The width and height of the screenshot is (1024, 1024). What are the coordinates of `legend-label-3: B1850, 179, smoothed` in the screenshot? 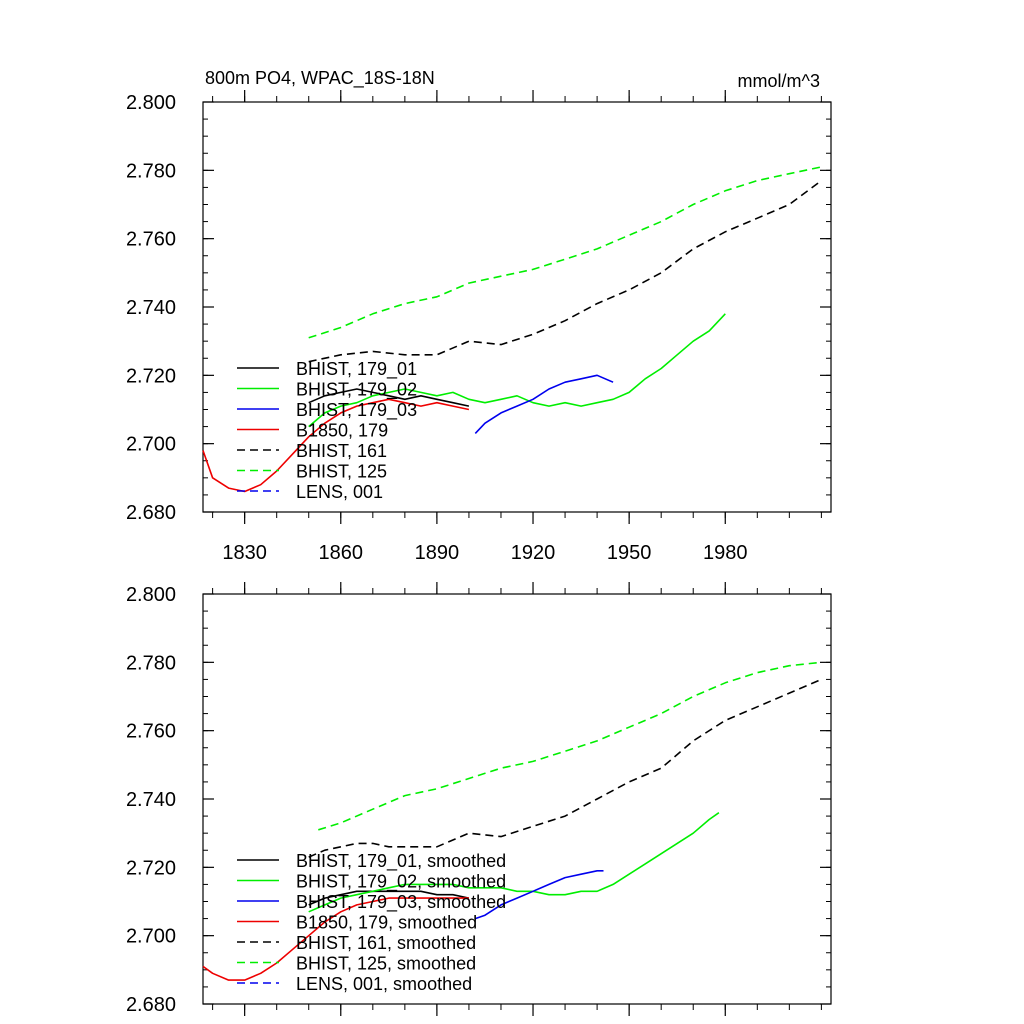 It's located at (386, 923).